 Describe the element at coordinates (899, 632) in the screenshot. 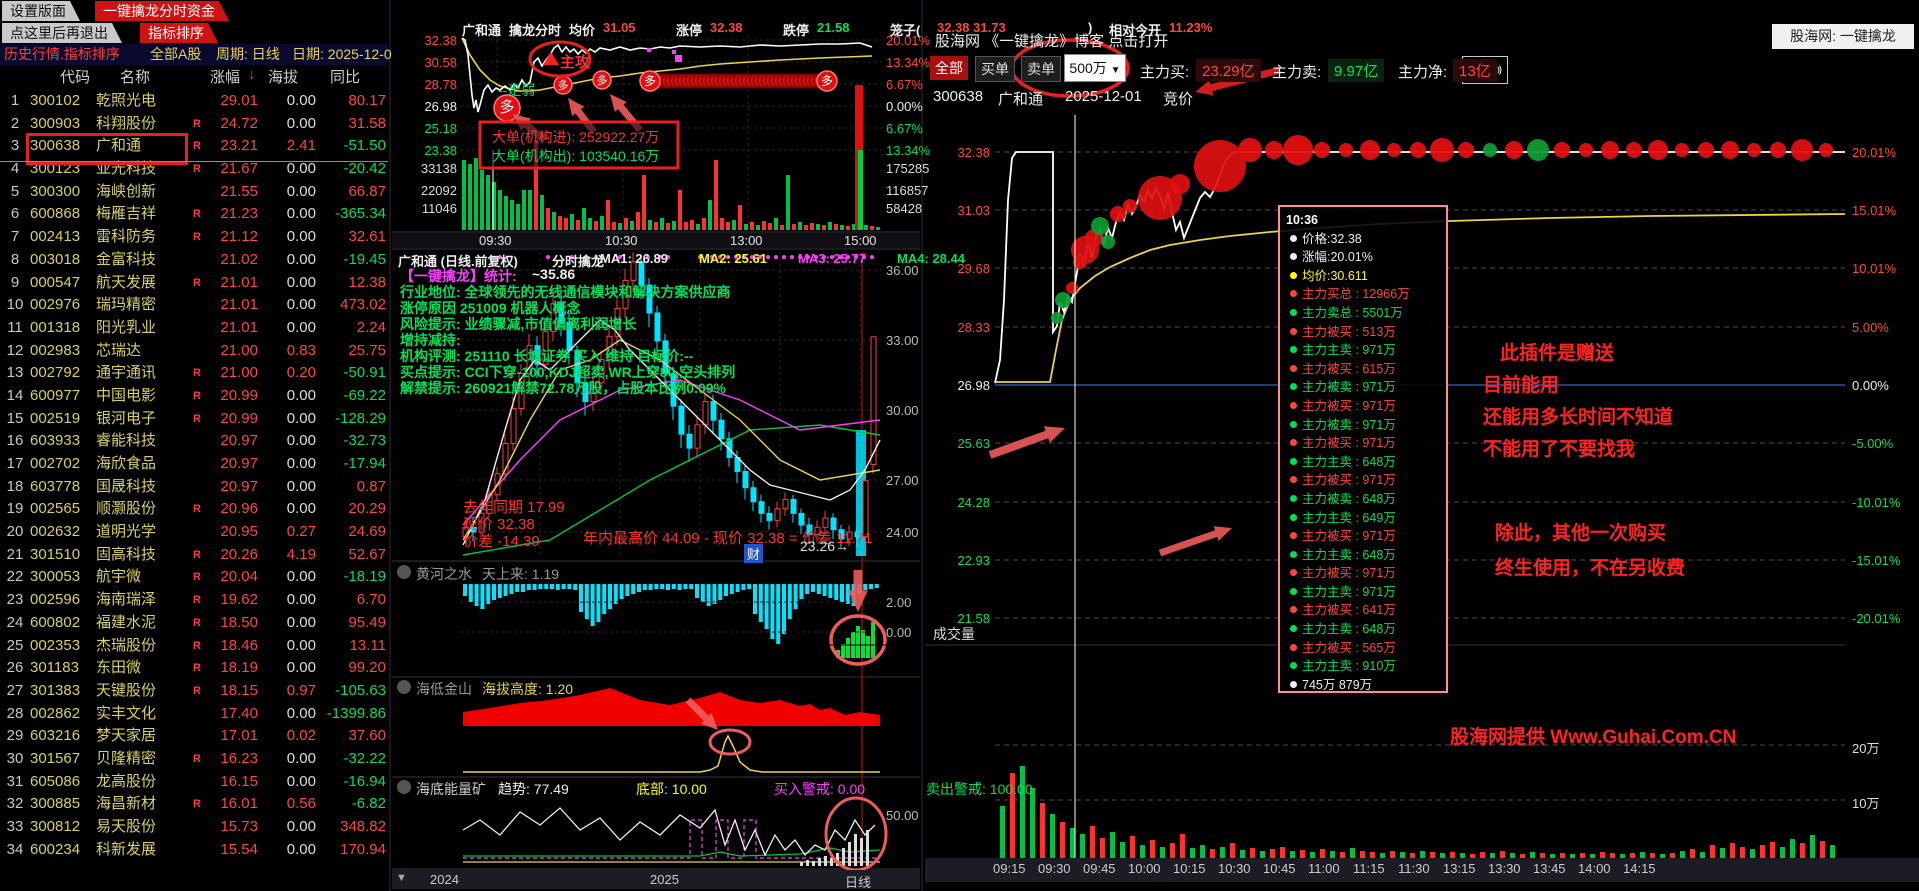

I see `chart-label: 0.00` at that location.